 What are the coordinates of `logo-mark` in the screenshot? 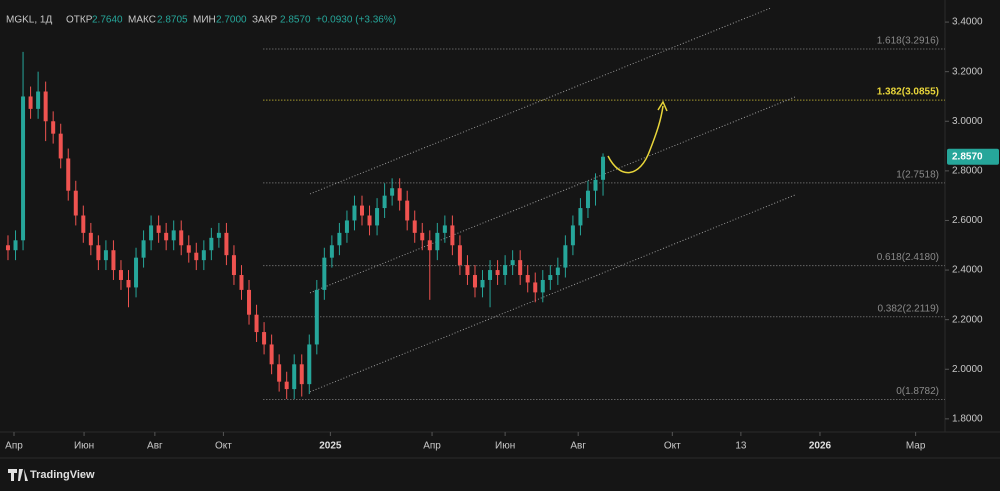 It's located at (18, 475).